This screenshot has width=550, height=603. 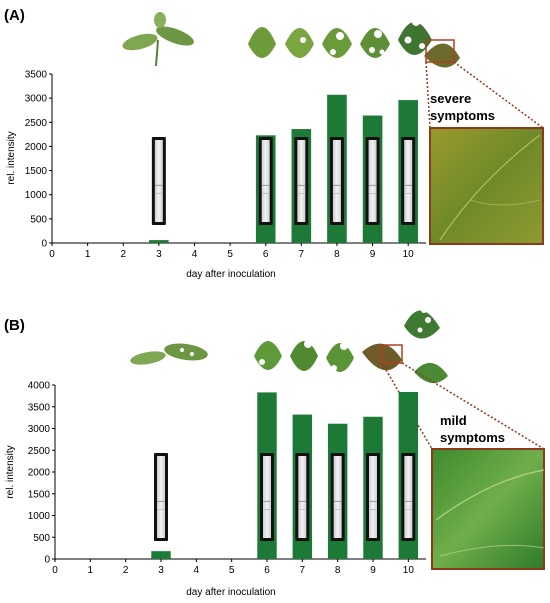 I want to click on panel-label-a: (A), so click(x=14, y=15).